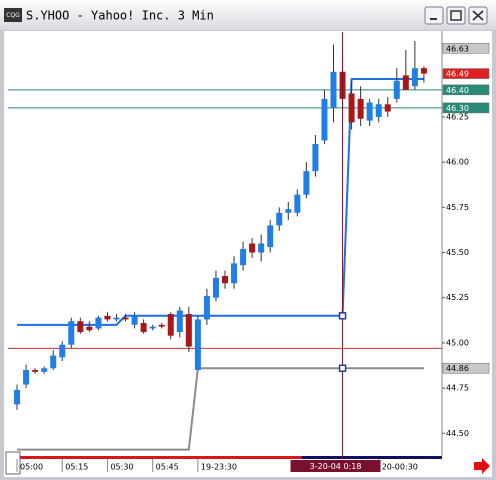 The width and height of the screenshot is (496, 480). Describe the element at coordinates (457, 162) in the screenshot. I see `y-tick-label: 46.00` at that location.